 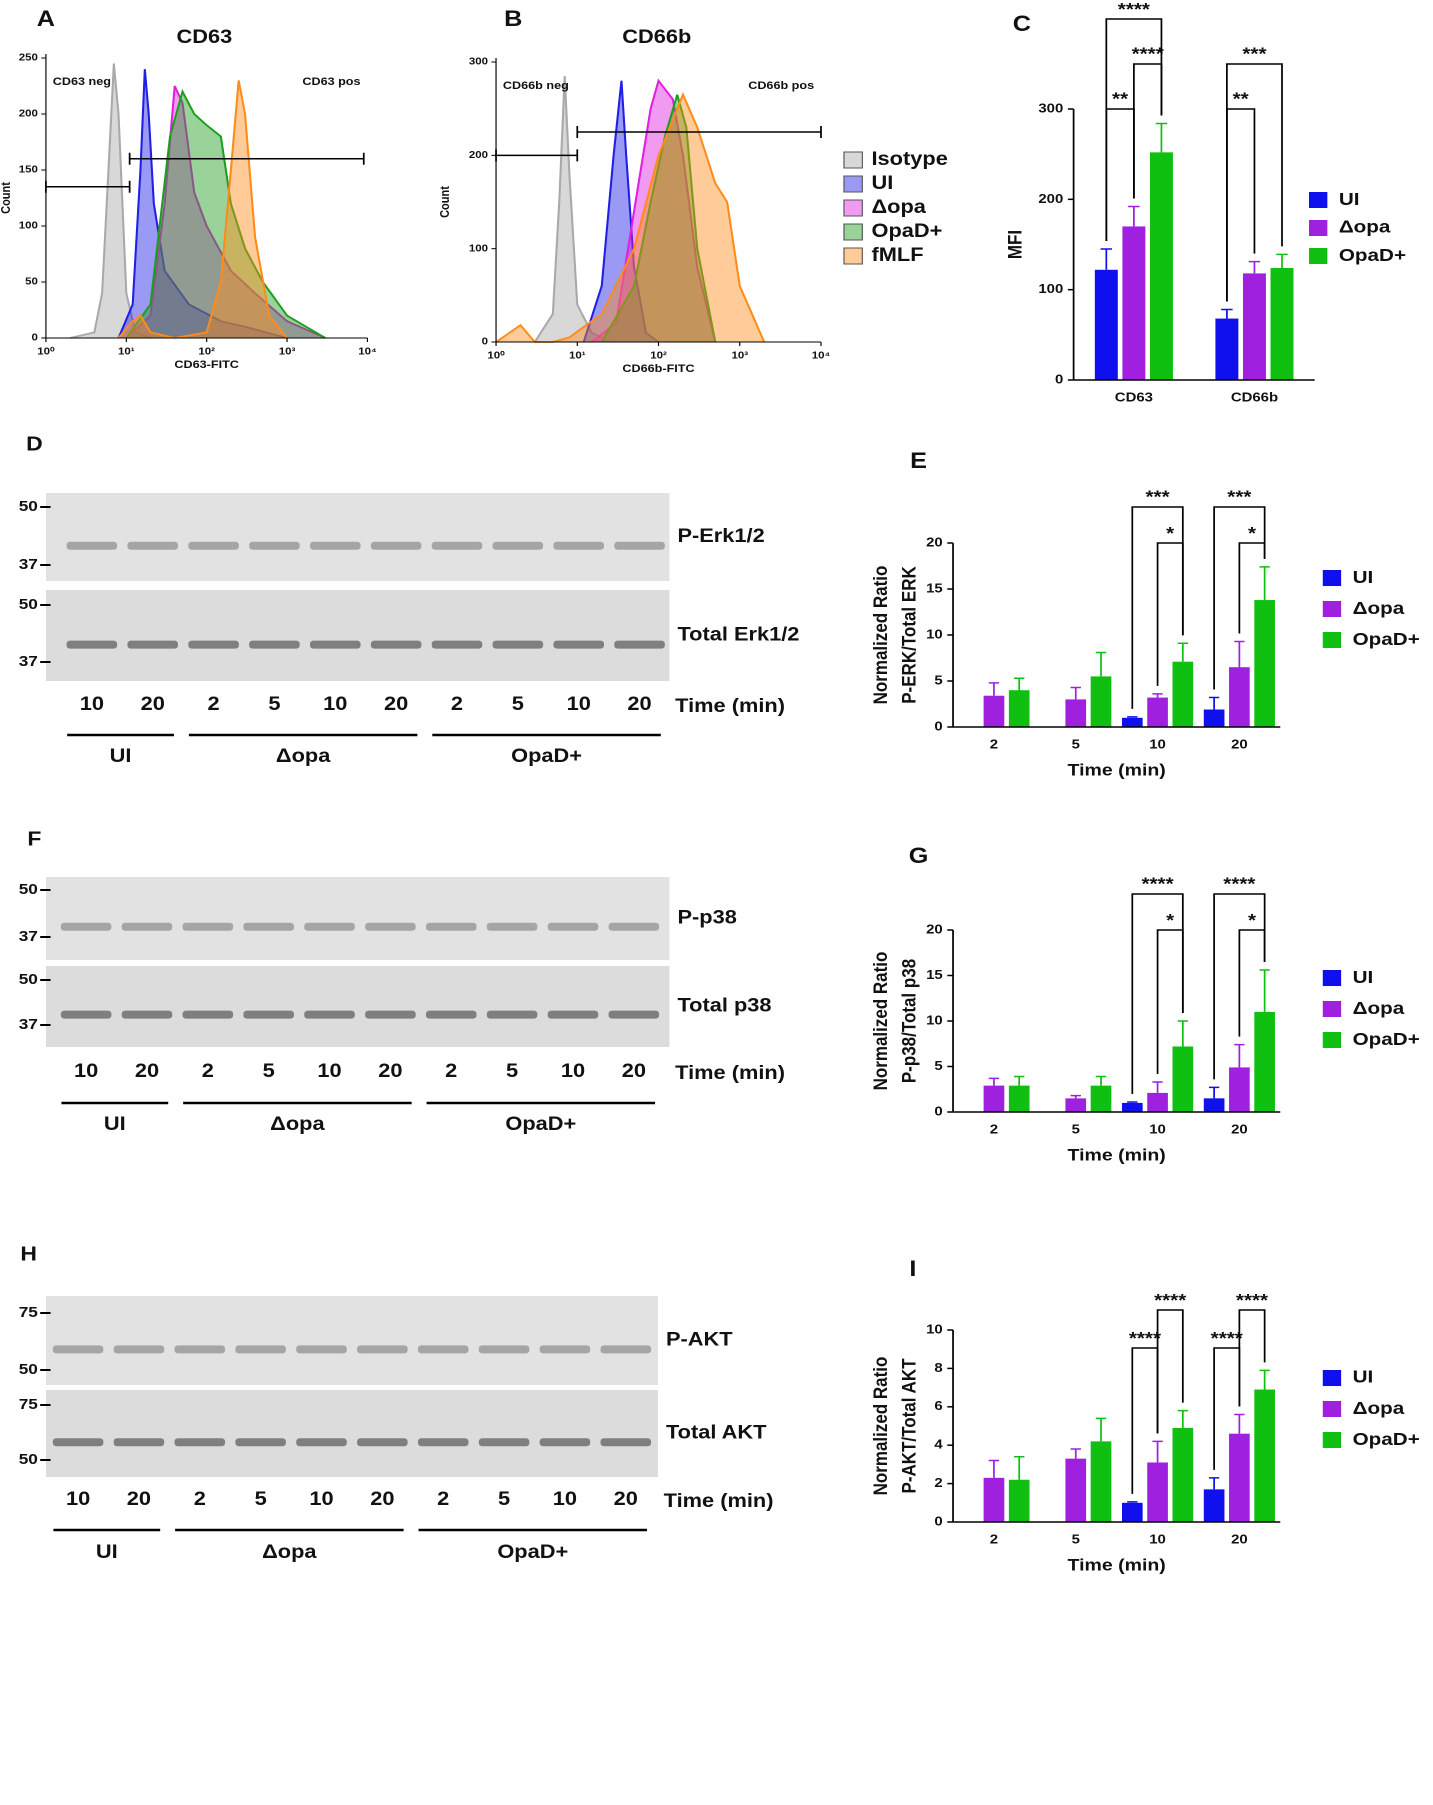 I want to click on x-tick-label: 20, so click(x=1239, y=743).